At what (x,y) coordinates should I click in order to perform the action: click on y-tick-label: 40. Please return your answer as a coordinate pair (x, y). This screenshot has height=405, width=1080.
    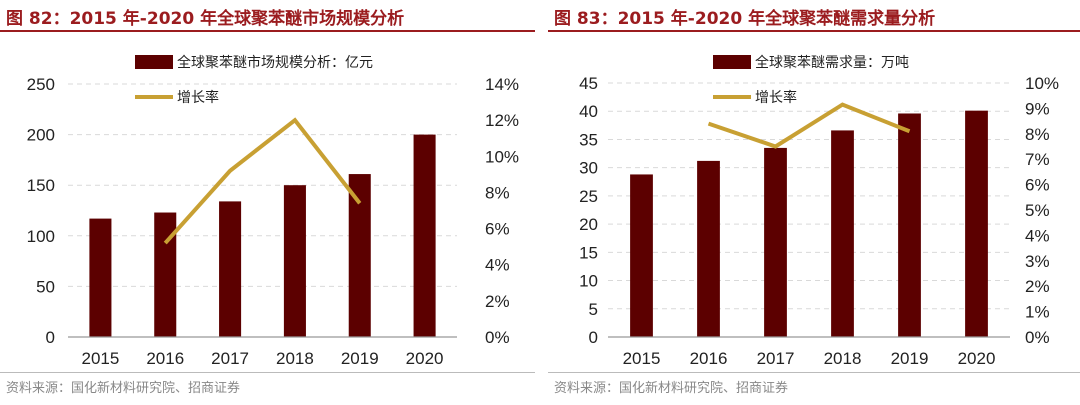
    Looking at the image, I should click on (588, 111).